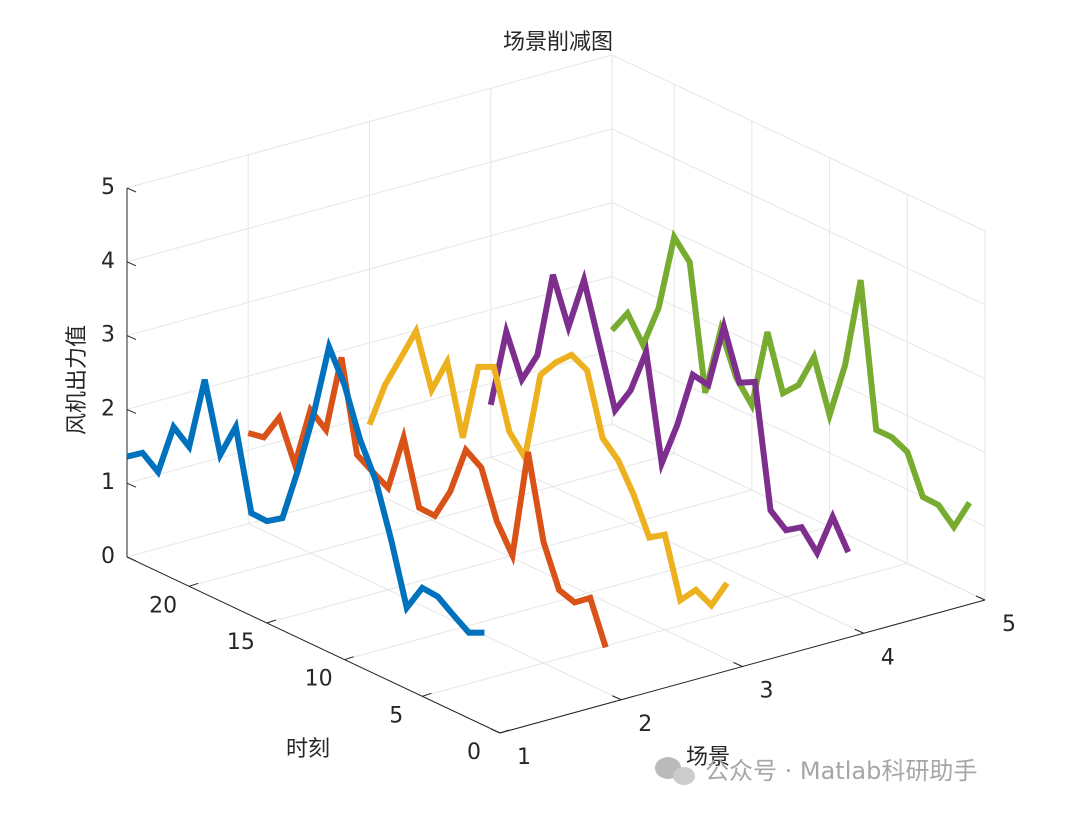 Image resolution: width=1080 pixels, height=818 pixels. Describe the element at coordinates (396, 715) in the screenshot. I see `y-tick-label: 5` at that location.